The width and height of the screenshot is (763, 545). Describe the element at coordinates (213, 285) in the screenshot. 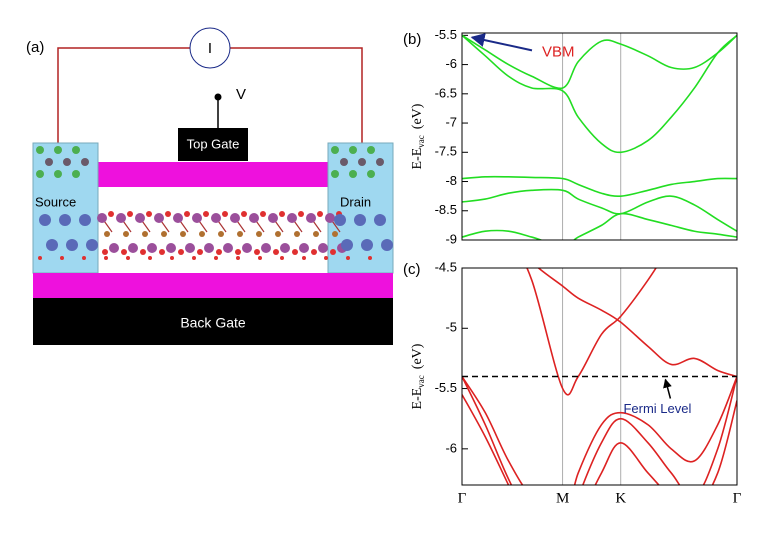

I see `bottom-dielectric` at that location.